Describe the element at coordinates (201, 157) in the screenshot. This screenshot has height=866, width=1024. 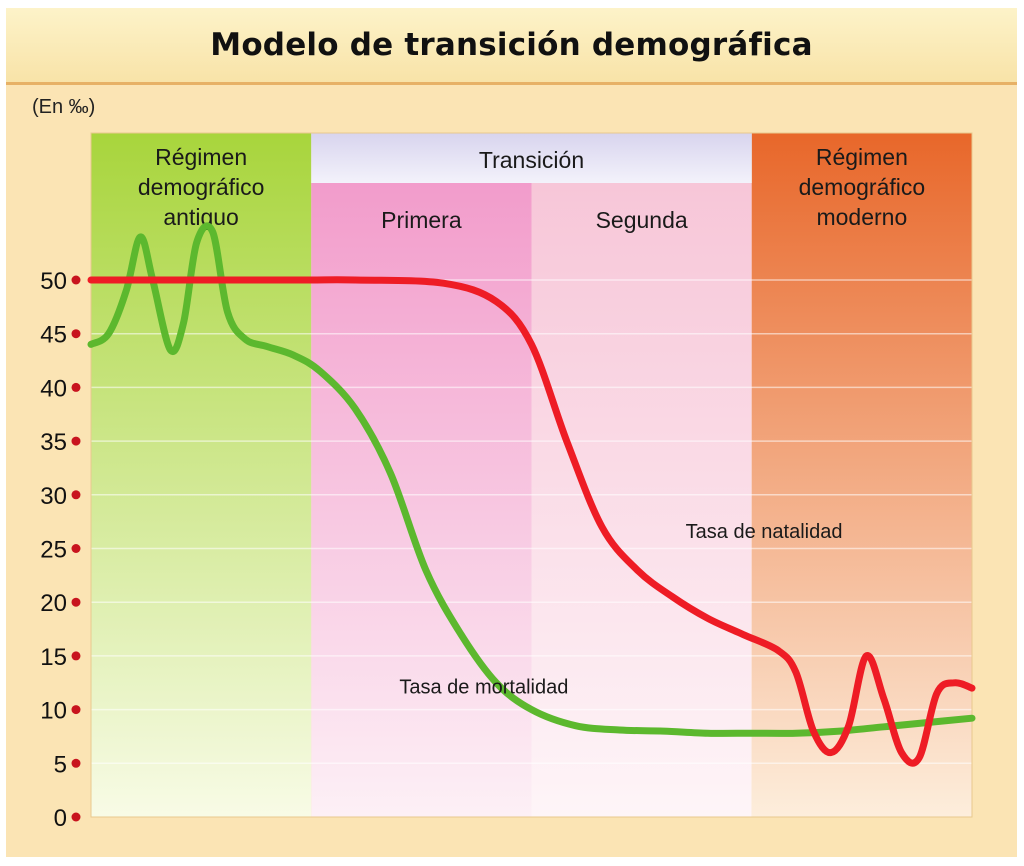
I see `region-label-antiguo: Régimen` at that location.